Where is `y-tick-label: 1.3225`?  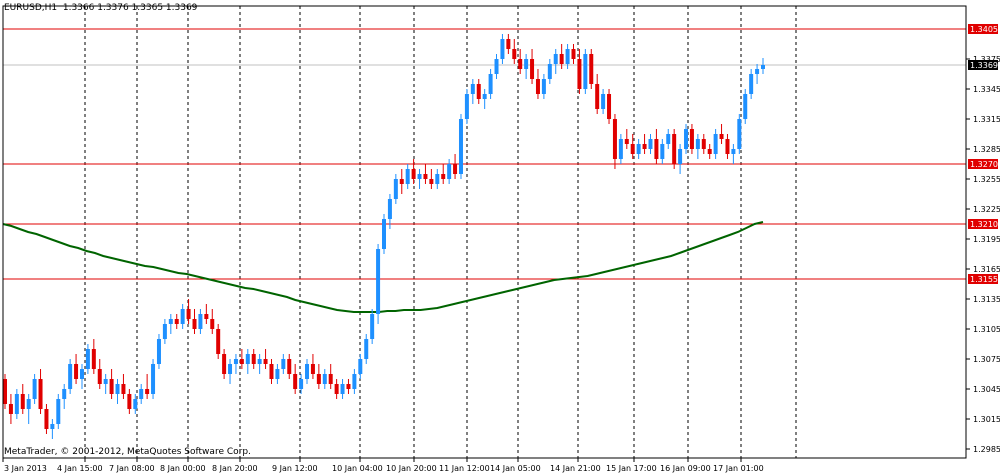
y-tick-label: 1.3225 is located at coordinates (986, 209).